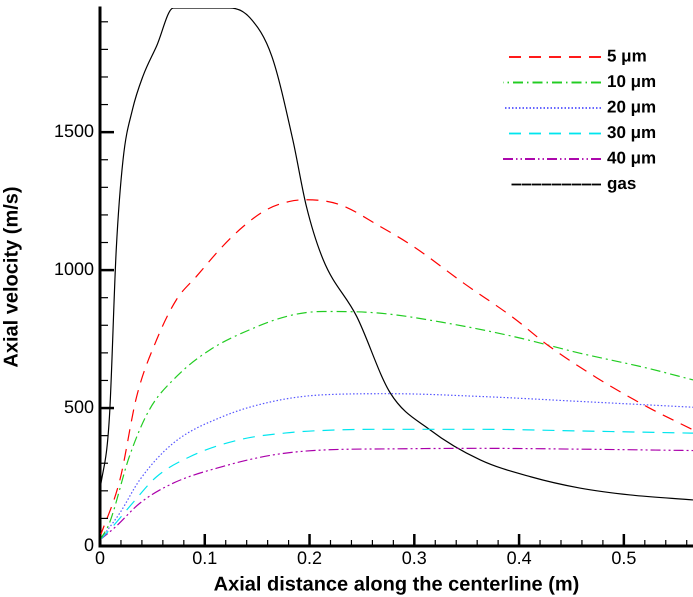  Describe the element at coordinates (205, 558) in the screenshot. I see `x-tick-label: 0.1` at that location.